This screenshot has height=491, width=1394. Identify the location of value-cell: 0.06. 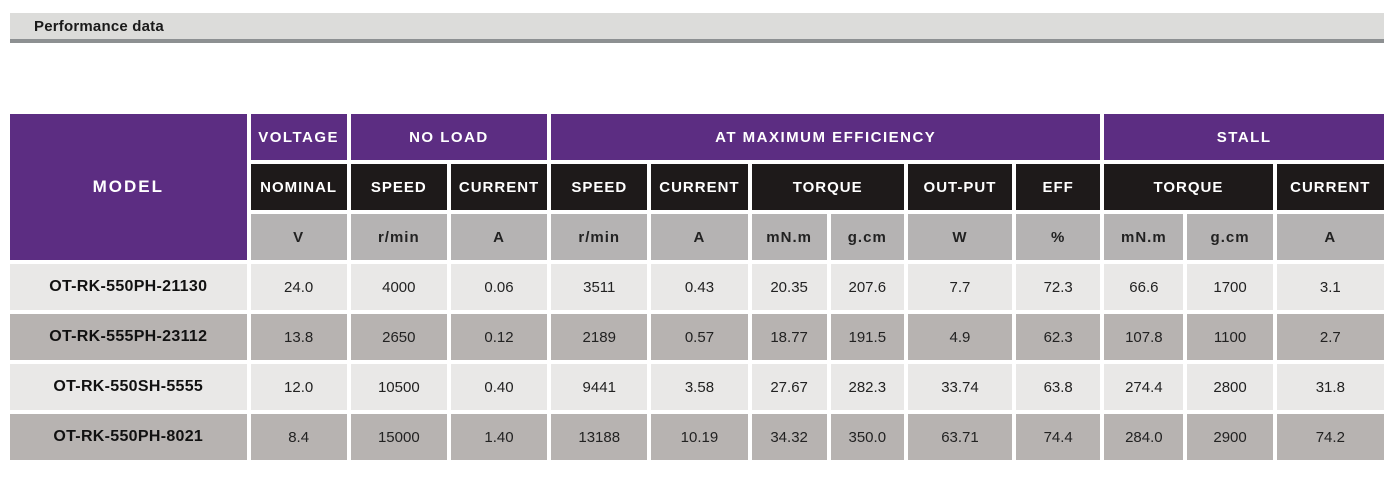
(499, 287).